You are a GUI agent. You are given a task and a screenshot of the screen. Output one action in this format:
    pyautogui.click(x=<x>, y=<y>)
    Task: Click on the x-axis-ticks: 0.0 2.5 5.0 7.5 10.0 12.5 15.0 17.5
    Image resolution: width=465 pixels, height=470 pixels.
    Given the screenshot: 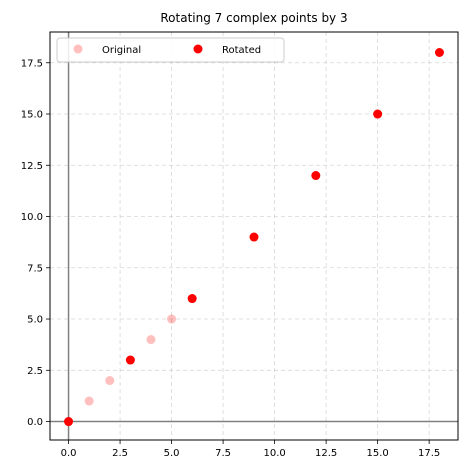 What is the action you would take?
    pyautogui.click(x=250, y=449)
    